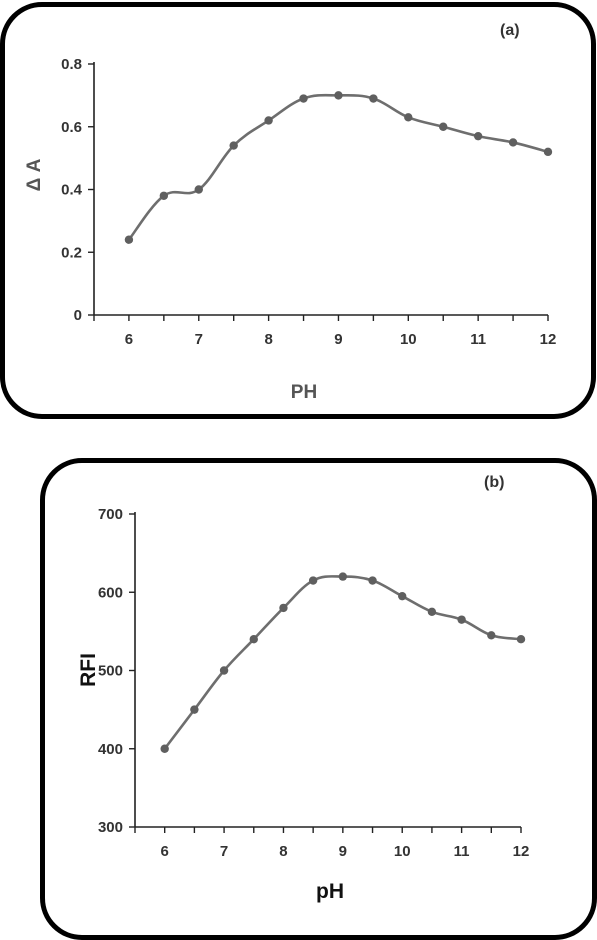 This screenshot has height=940, width=597. I want to click on y-tick-label: 0.6, so click(71, 127).